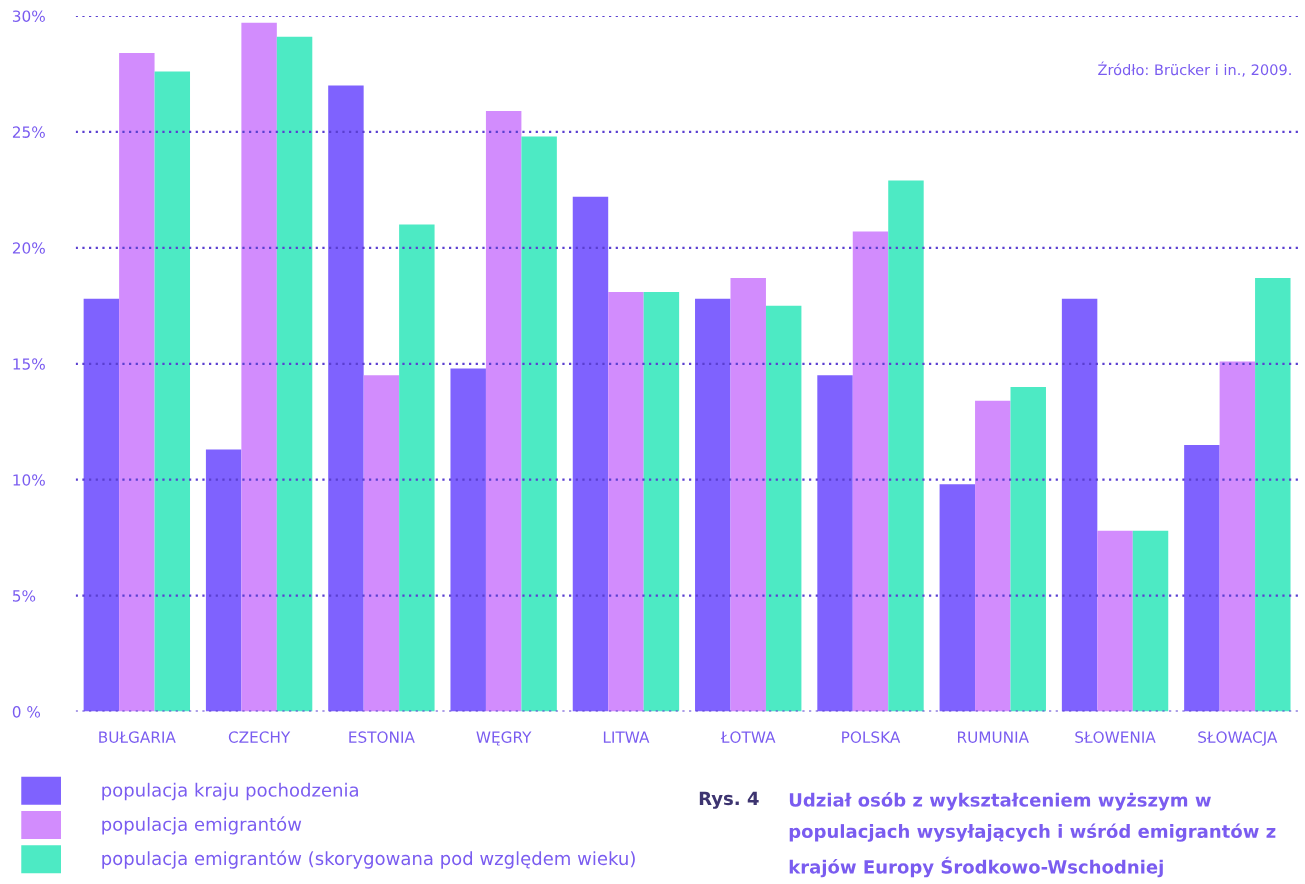  Describe the element at coordinates (1238, 738) in the screenshot. I see `x-tick-label: SŁOWACJA` at that location.